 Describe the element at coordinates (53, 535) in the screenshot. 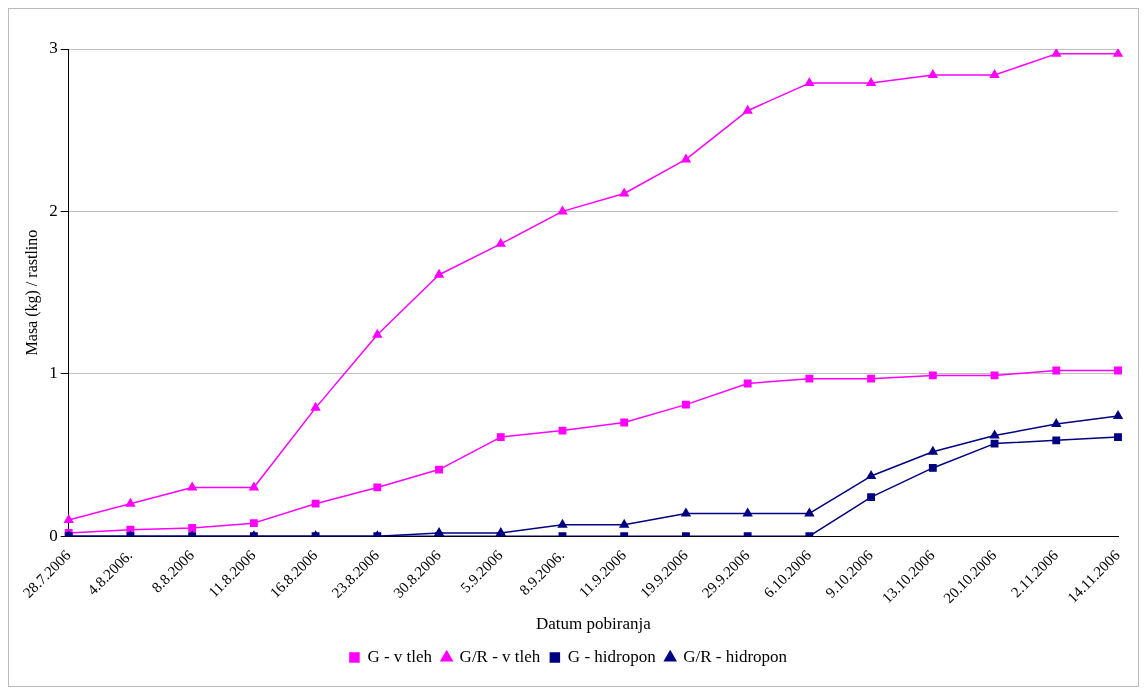

I see `y-tick-label: 0` at that location.